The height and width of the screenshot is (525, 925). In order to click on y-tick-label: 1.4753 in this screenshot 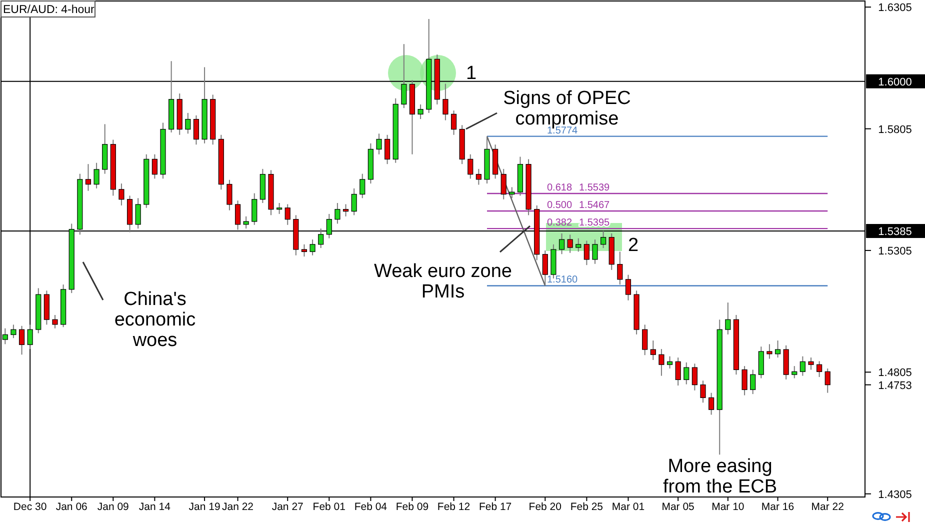, I will do `click(895, 386)`.